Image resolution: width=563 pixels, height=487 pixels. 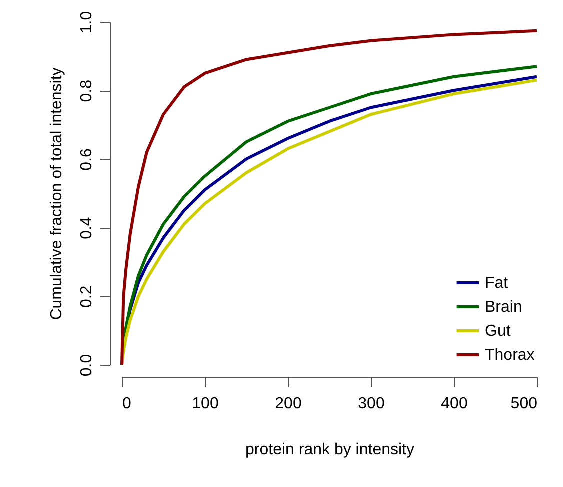 What do you see at coordinates (497, 283) in the screenshot?
I see `legend-label: Fat` at bounding box center [497, 283].